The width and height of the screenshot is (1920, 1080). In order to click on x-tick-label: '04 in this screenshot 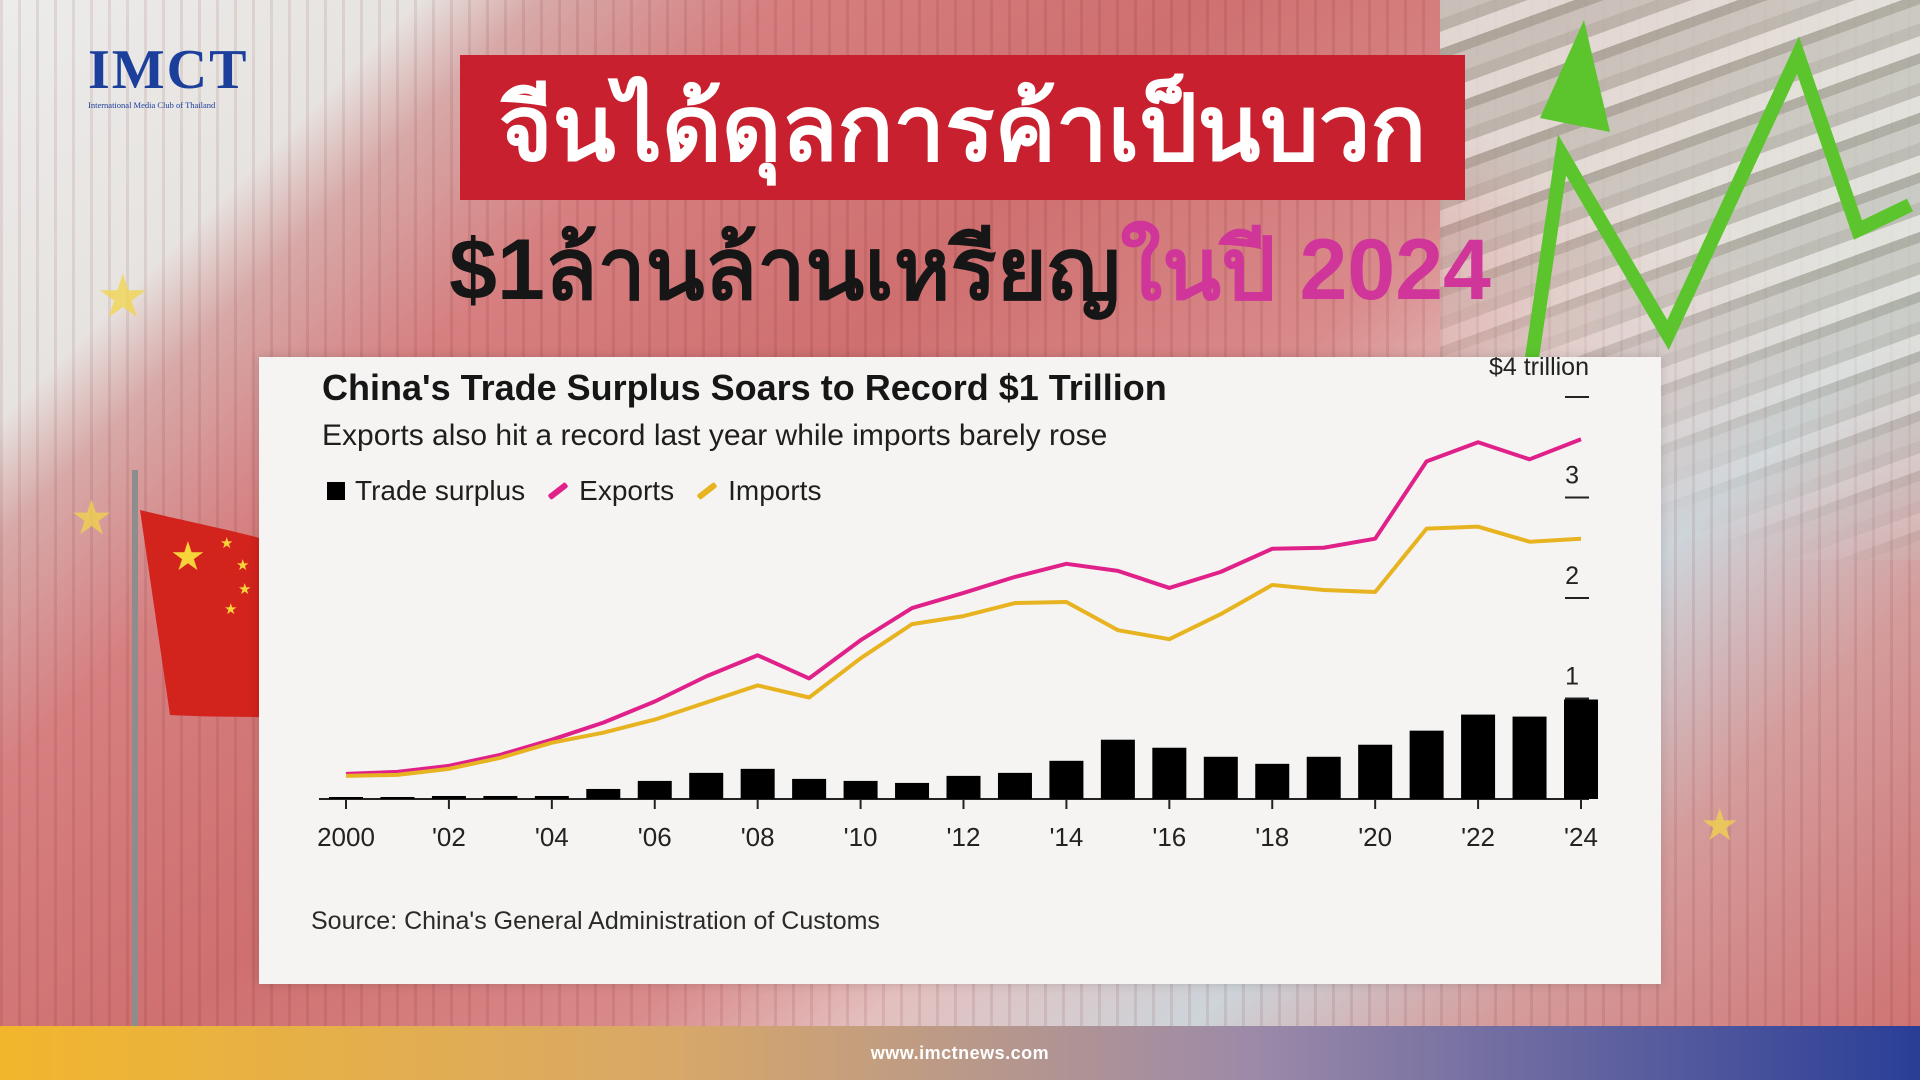, I will do `click(552, 837)`.